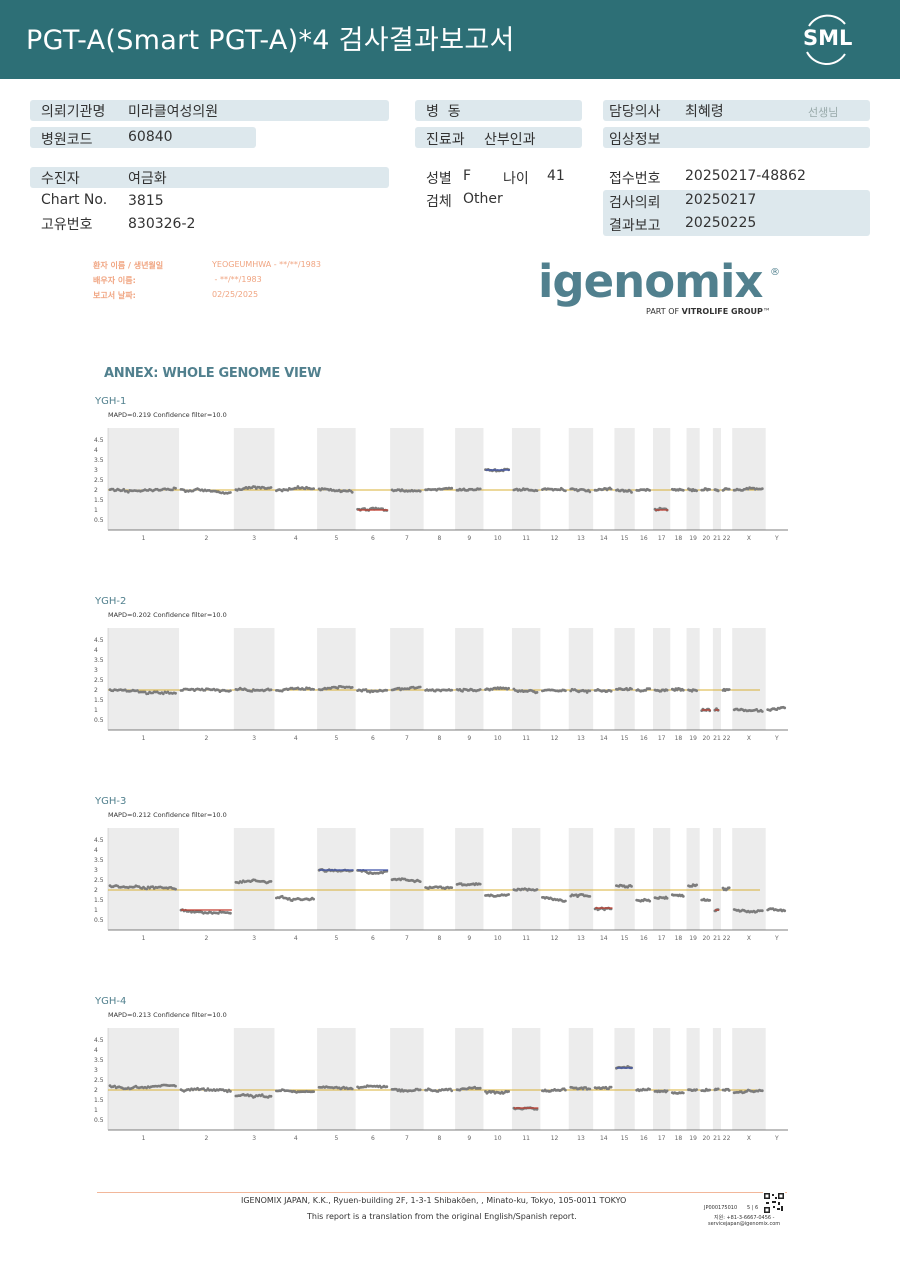 This screenshot has width=900, height=1271. Describe the element at coordinates (726, 489) in the screenshot. I see `chr-22-points` at that location.